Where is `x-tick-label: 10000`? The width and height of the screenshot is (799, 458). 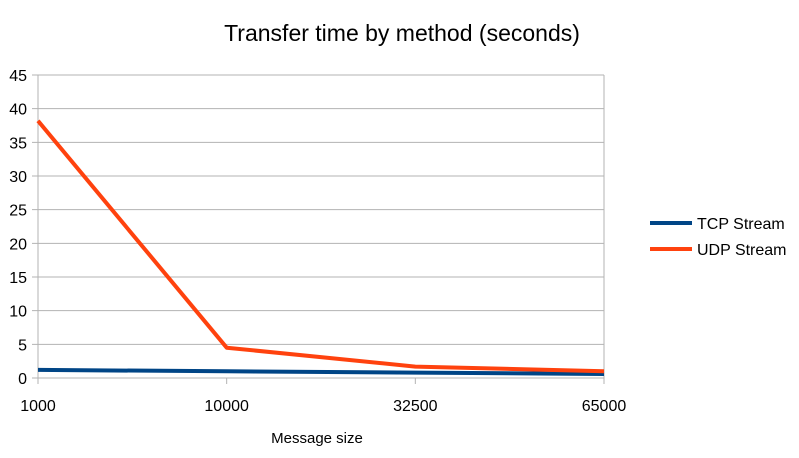 x-tick-label: 10000 is located at coordinates (226, 406).